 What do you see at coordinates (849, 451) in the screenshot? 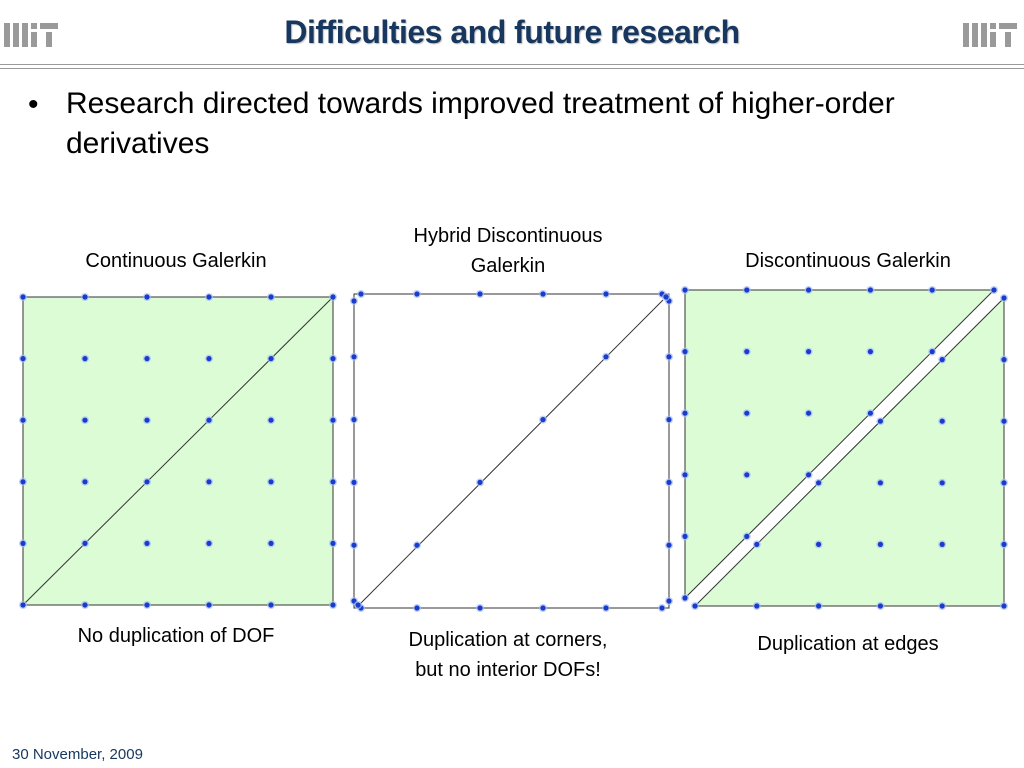
I see `element-triangle-lower` at bounding box center [849, 451].